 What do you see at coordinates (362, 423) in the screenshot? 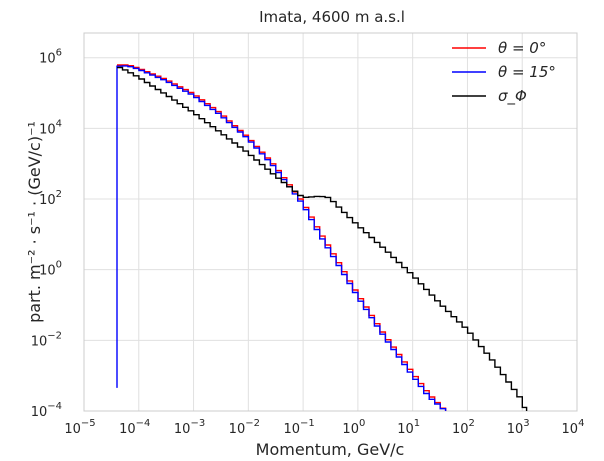
I see `x-tick-exponent: 0` at bounding box center [362, 423].